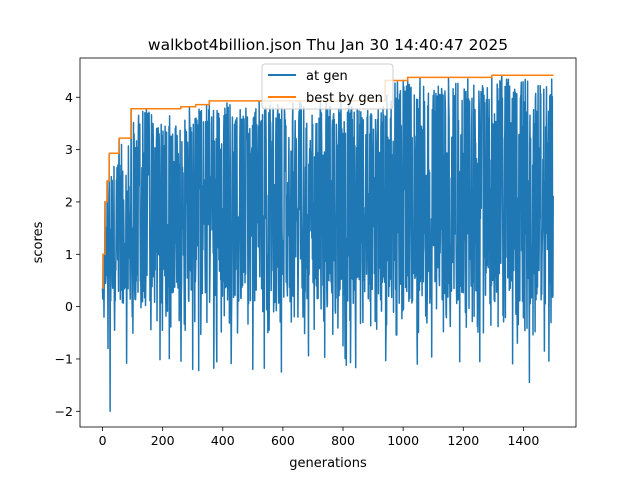 Image resolution: width=640 pixels, height=480 pixels. Describe the element at coordinates (523, 440) in the screenshot. I see `x-tick-label: 1400` at that location.